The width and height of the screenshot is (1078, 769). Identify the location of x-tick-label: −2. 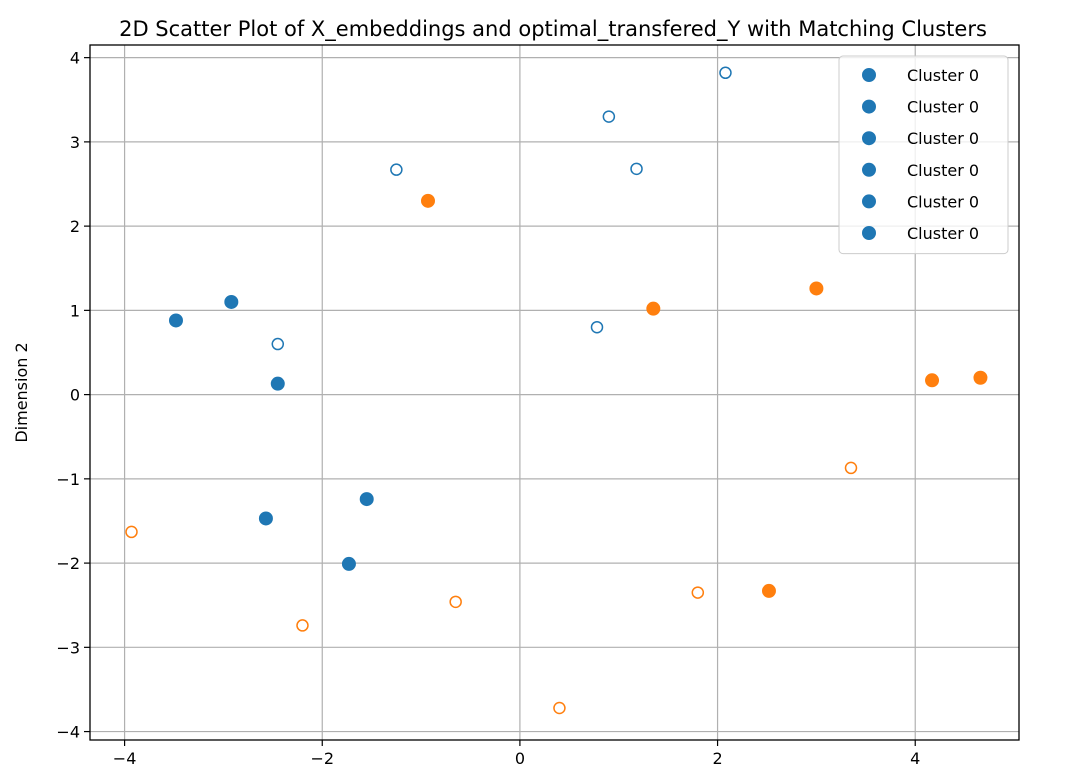
(322, 758).